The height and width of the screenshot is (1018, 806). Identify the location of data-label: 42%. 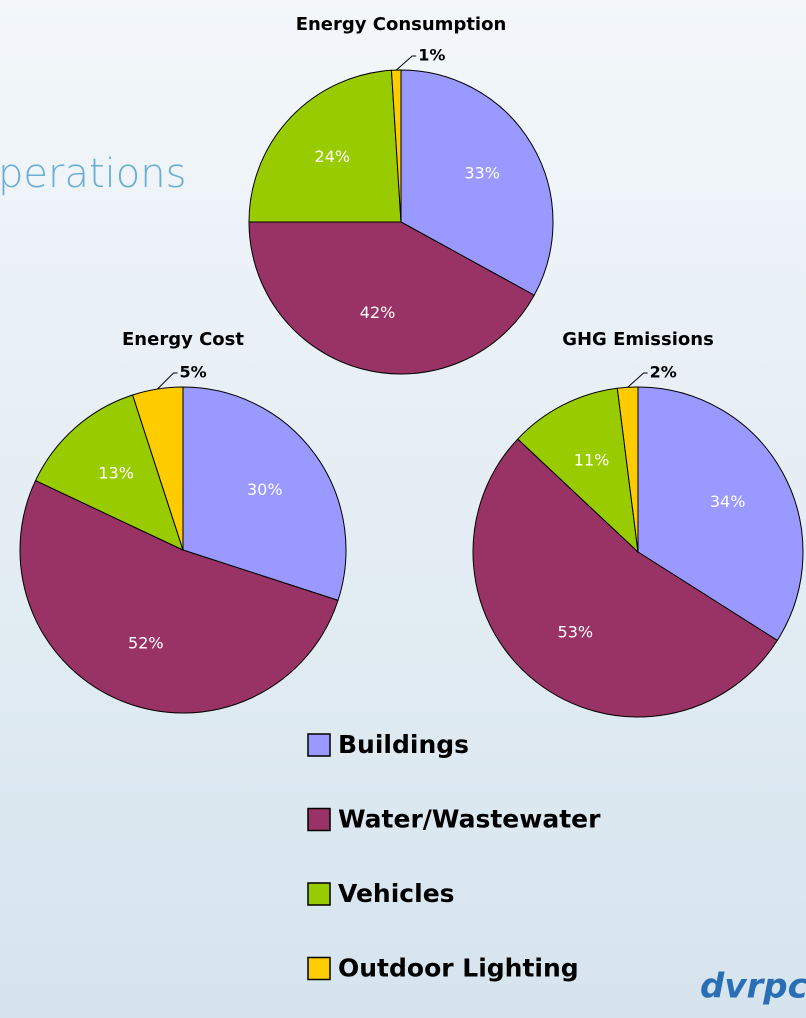
(378, 312).